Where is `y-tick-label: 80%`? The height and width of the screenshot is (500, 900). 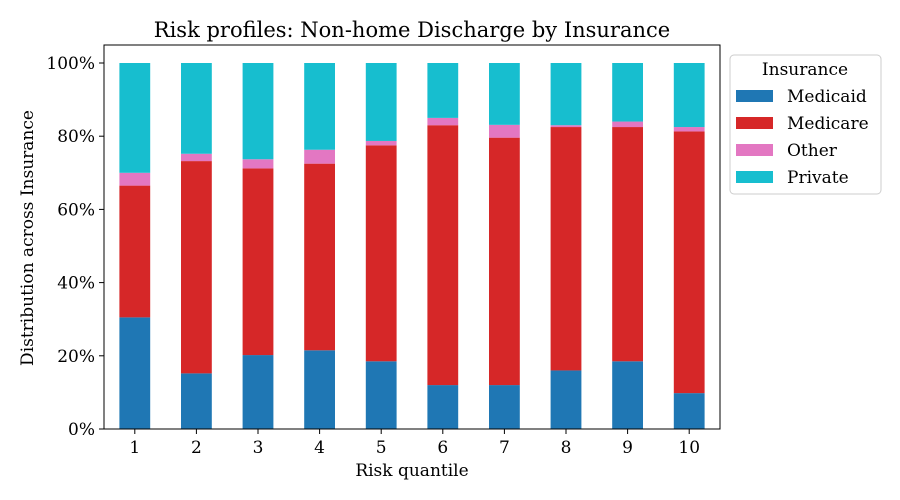
y-tick-label: 80% is located at coordinates (76, 137).